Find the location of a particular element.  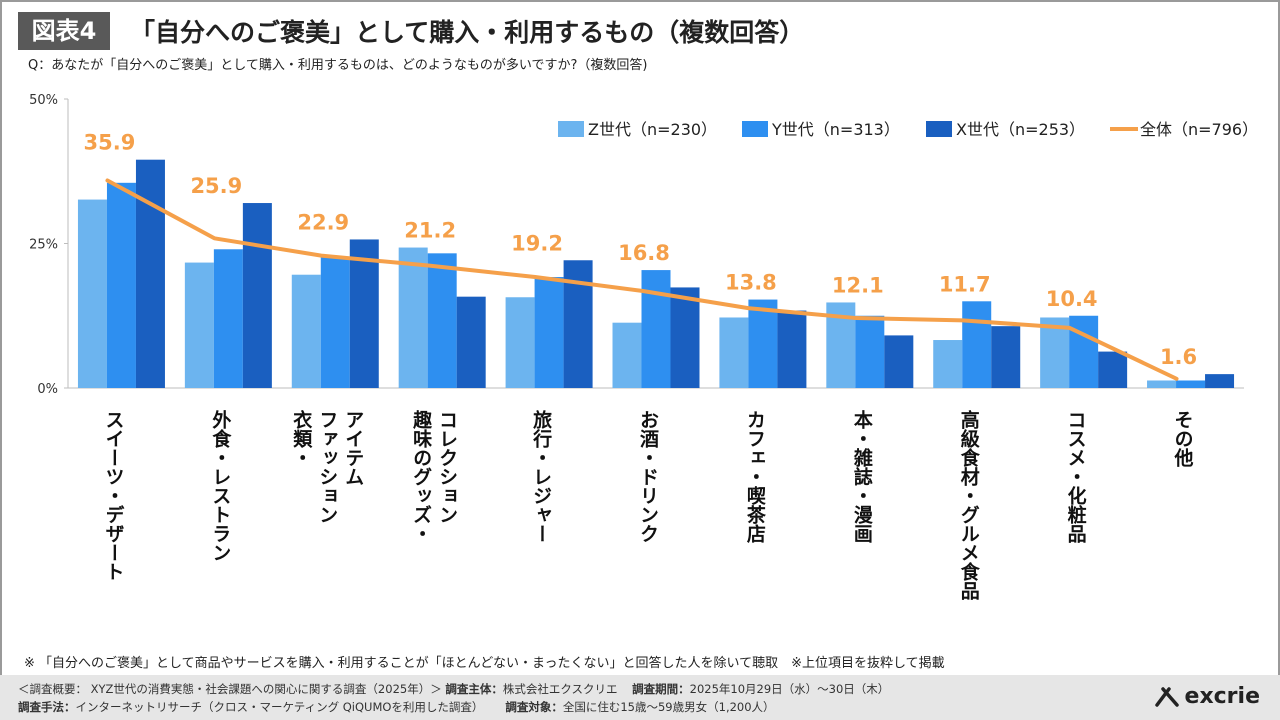

total-data-label: 35.9 is located at coordinates (110, 143).